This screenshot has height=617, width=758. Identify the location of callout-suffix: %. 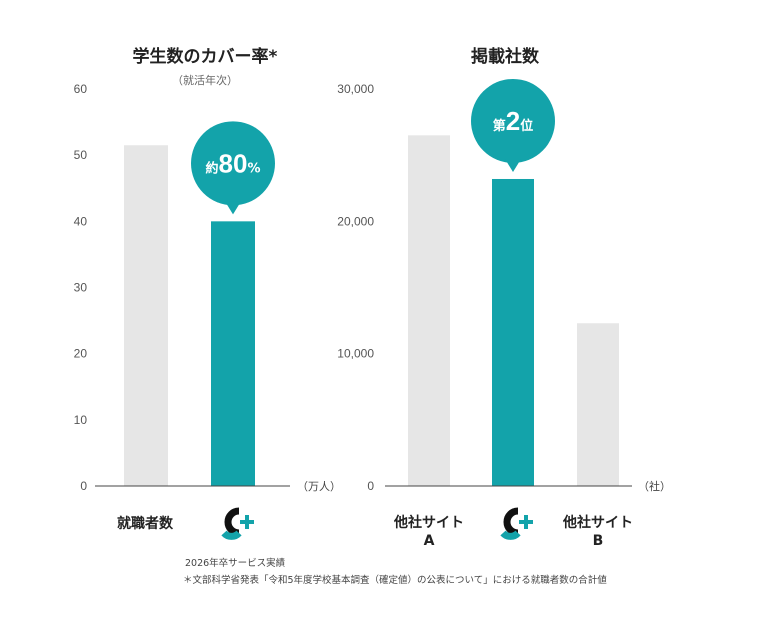
(253, 168).